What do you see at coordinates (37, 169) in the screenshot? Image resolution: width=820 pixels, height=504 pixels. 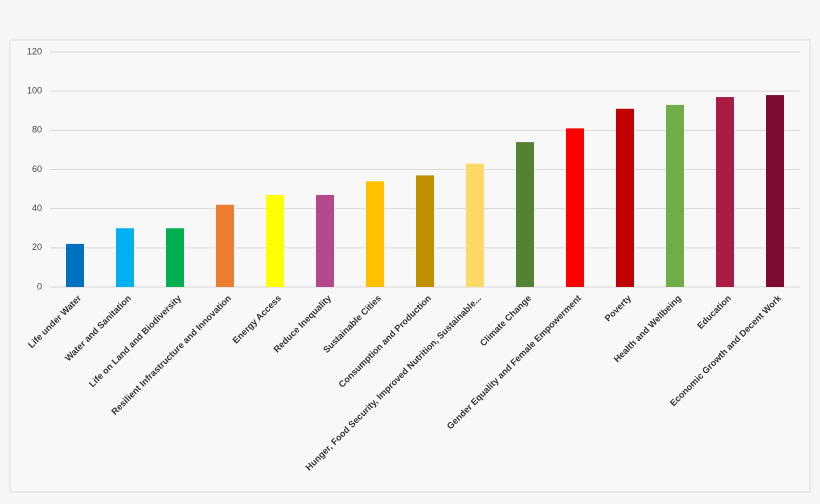 I see `y-tick-label: 60` at bounding box center [37, 169].